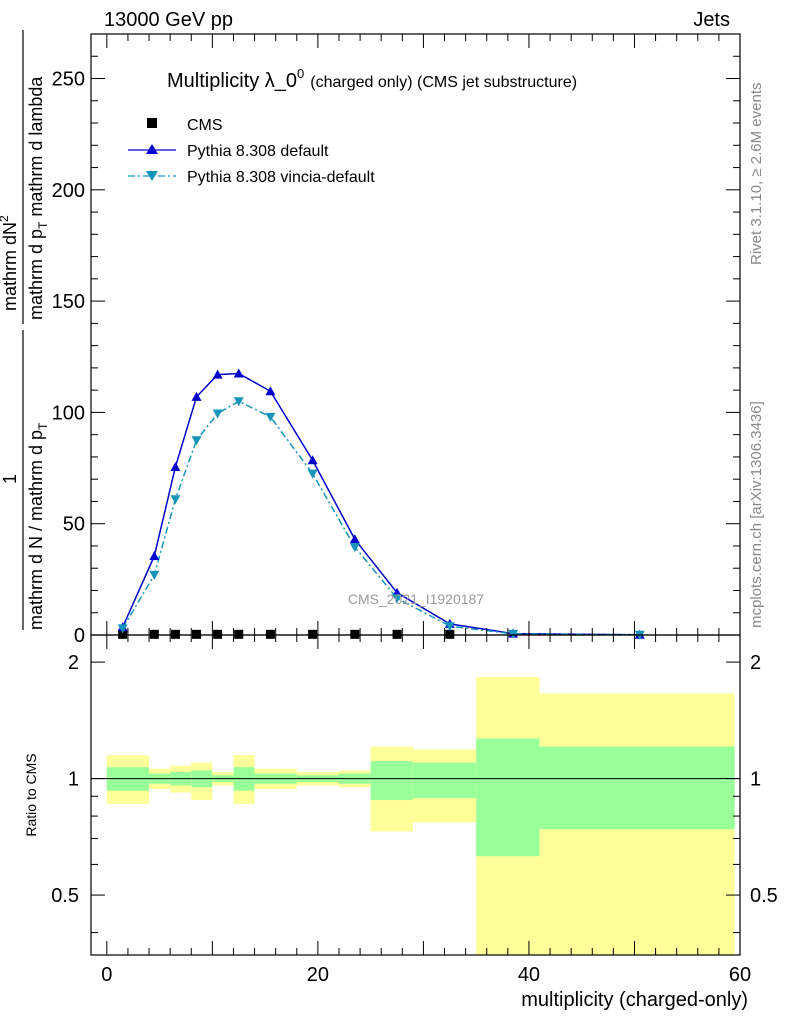 The image size is (786, 1024). Describe the element at coordinates (755, 780) in the screenshot. I see `ratio-y-tick-label-right: 1` at that location.